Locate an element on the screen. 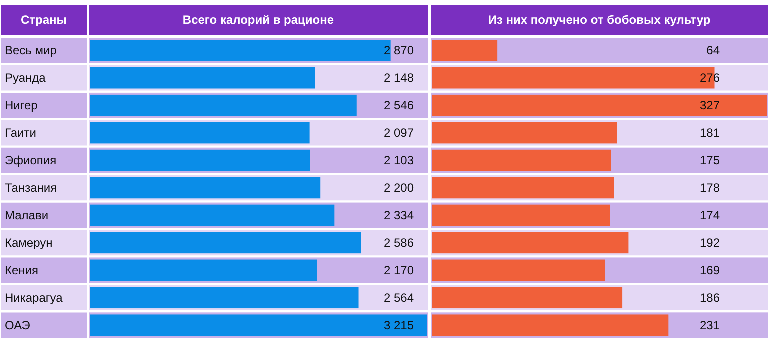 The width and height of the screenshot is (770, 341). data-label: 2 546 is located at coordinates (399, 105).